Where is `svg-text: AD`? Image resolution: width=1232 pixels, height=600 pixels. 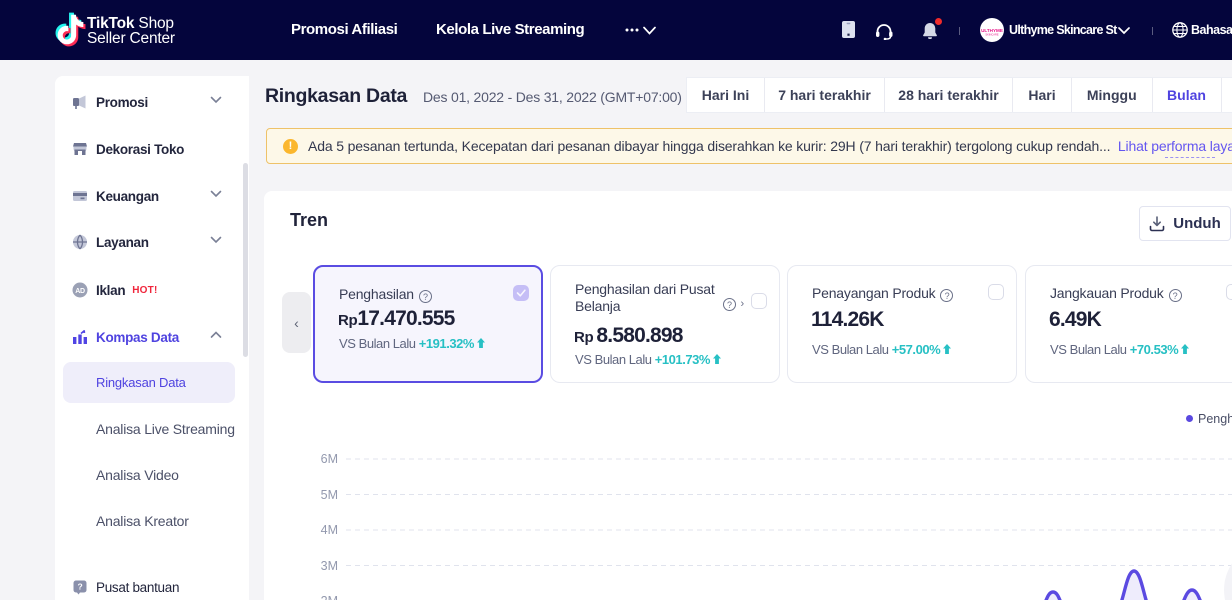 svg-text: AD is located at coordinates (80, 291).